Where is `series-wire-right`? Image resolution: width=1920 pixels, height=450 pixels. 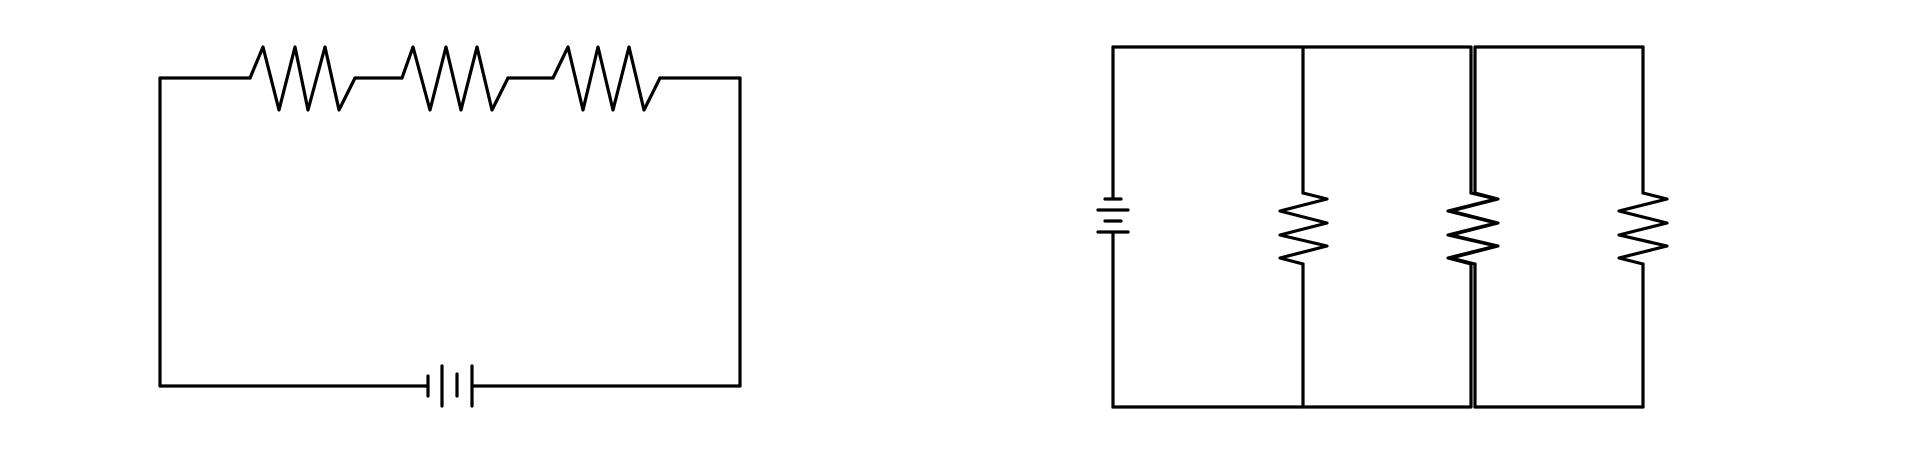 series-wire-right is located at coordinates (606, 232).